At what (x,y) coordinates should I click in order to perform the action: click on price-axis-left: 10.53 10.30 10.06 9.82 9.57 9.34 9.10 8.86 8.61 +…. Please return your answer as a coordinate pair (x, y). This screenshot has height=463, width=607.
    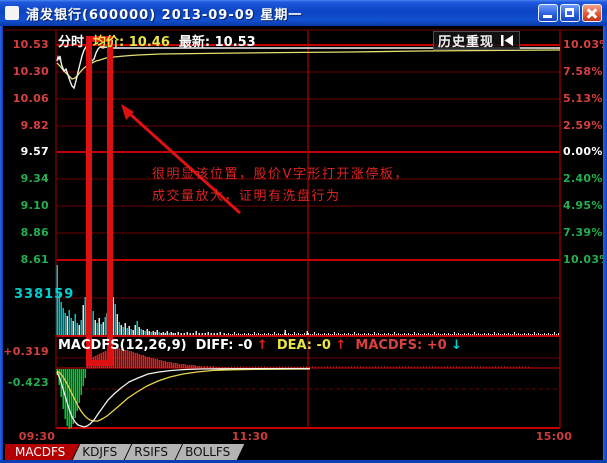
    Looking at the image, I should click on (27, 231).